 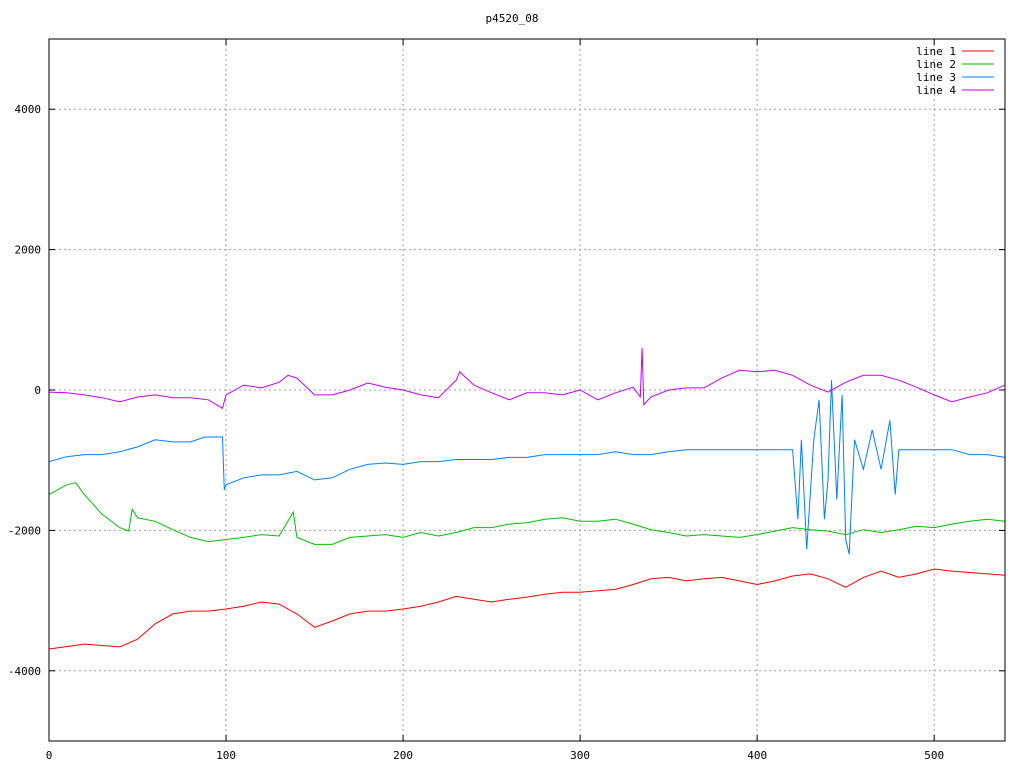 I want to click on legend-label: line 4, so click(x=936, y=90).